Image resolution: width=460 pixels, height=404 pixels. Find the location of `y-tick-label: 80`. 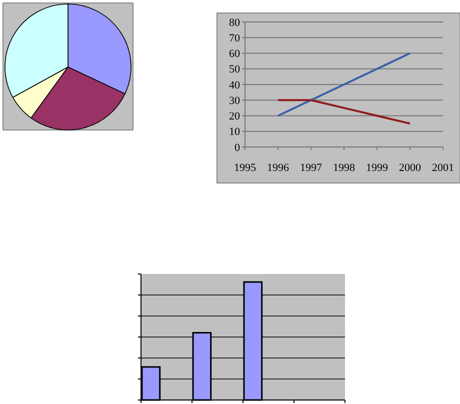

y-tick-label: 80 is located at coordinates (234, 22).